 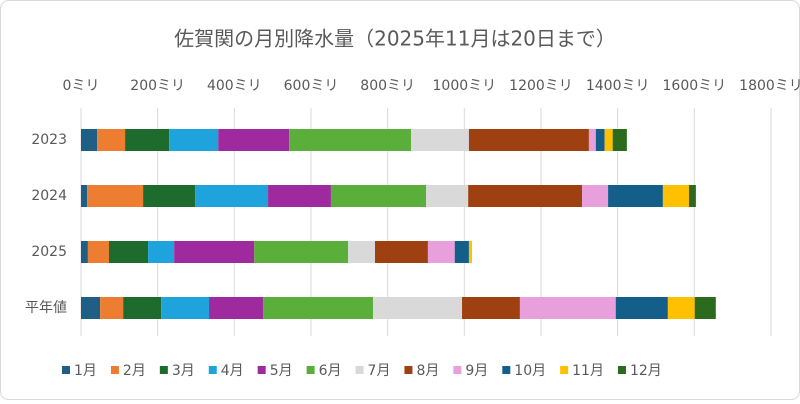 I want to click on legend-label: 2月, so click(x=134, y=371).